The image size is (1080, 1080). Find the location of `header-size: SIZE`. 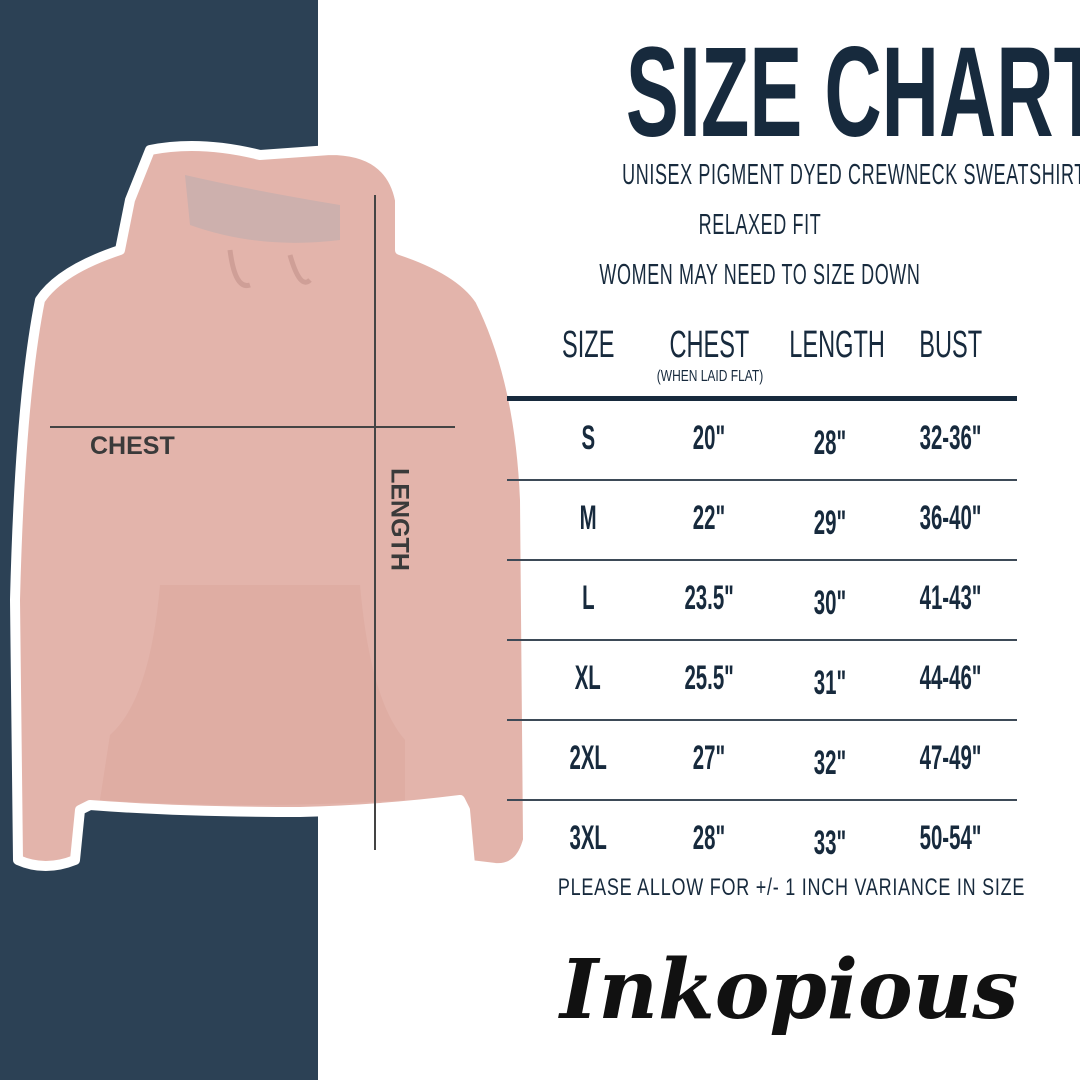

header-size: SIZE is located at coordinates (588, 345).